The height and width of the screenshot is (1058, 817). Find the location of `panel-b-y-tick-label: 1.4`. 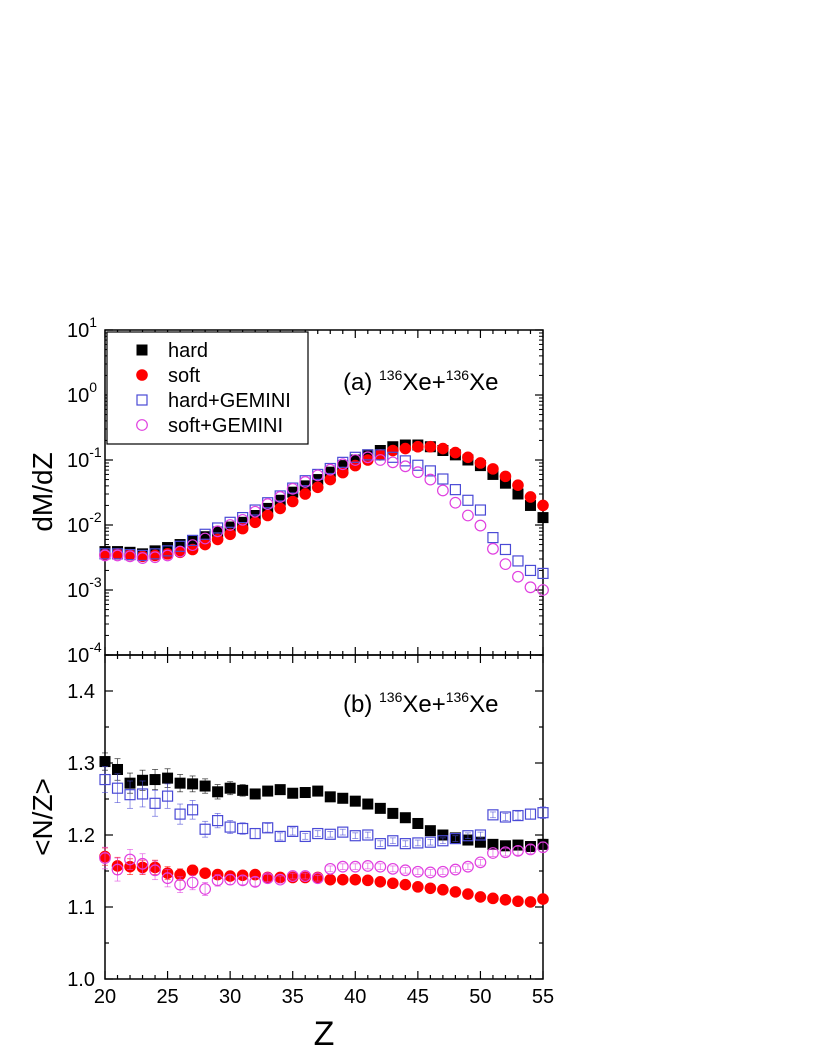

panel-b-y-tick-label: 1.4 is located at coordinates (81, 692).